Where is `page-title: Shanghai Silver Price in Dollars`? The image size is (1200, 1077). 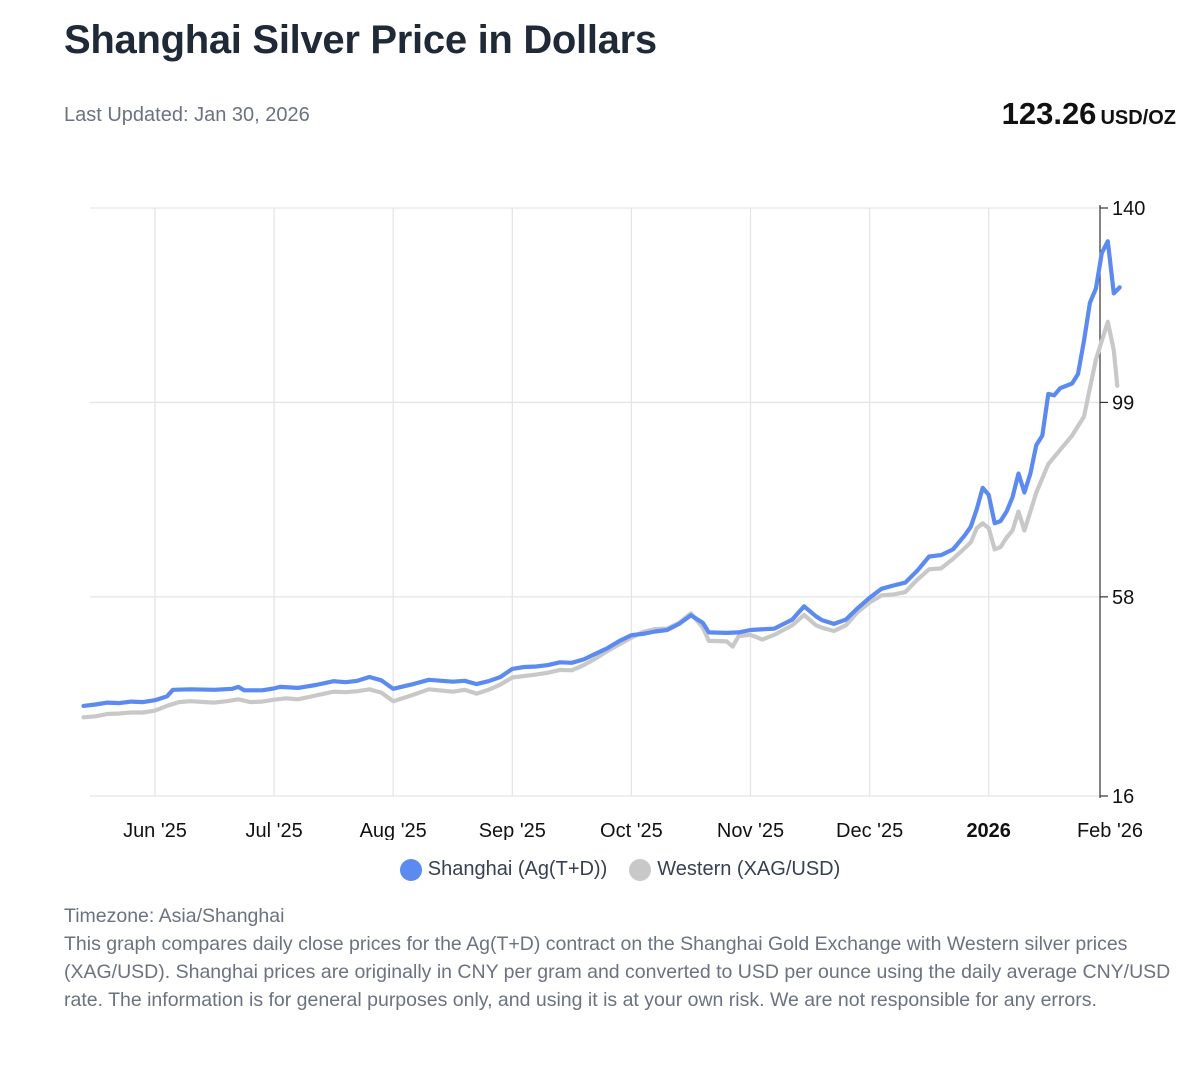
page-title: Shanghai Silver Price in Dollars is located at coordinates (360, 40).